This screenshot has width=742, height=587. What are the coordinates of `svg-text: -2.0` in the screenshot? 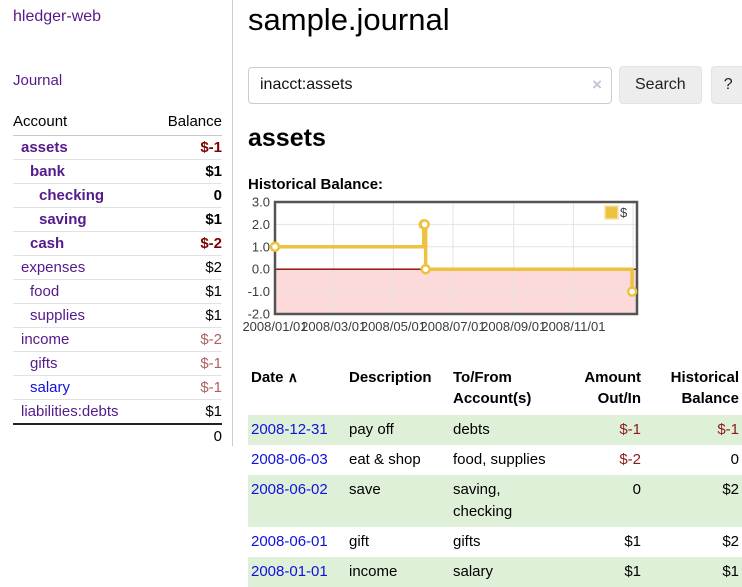 It's located at (259, 314).